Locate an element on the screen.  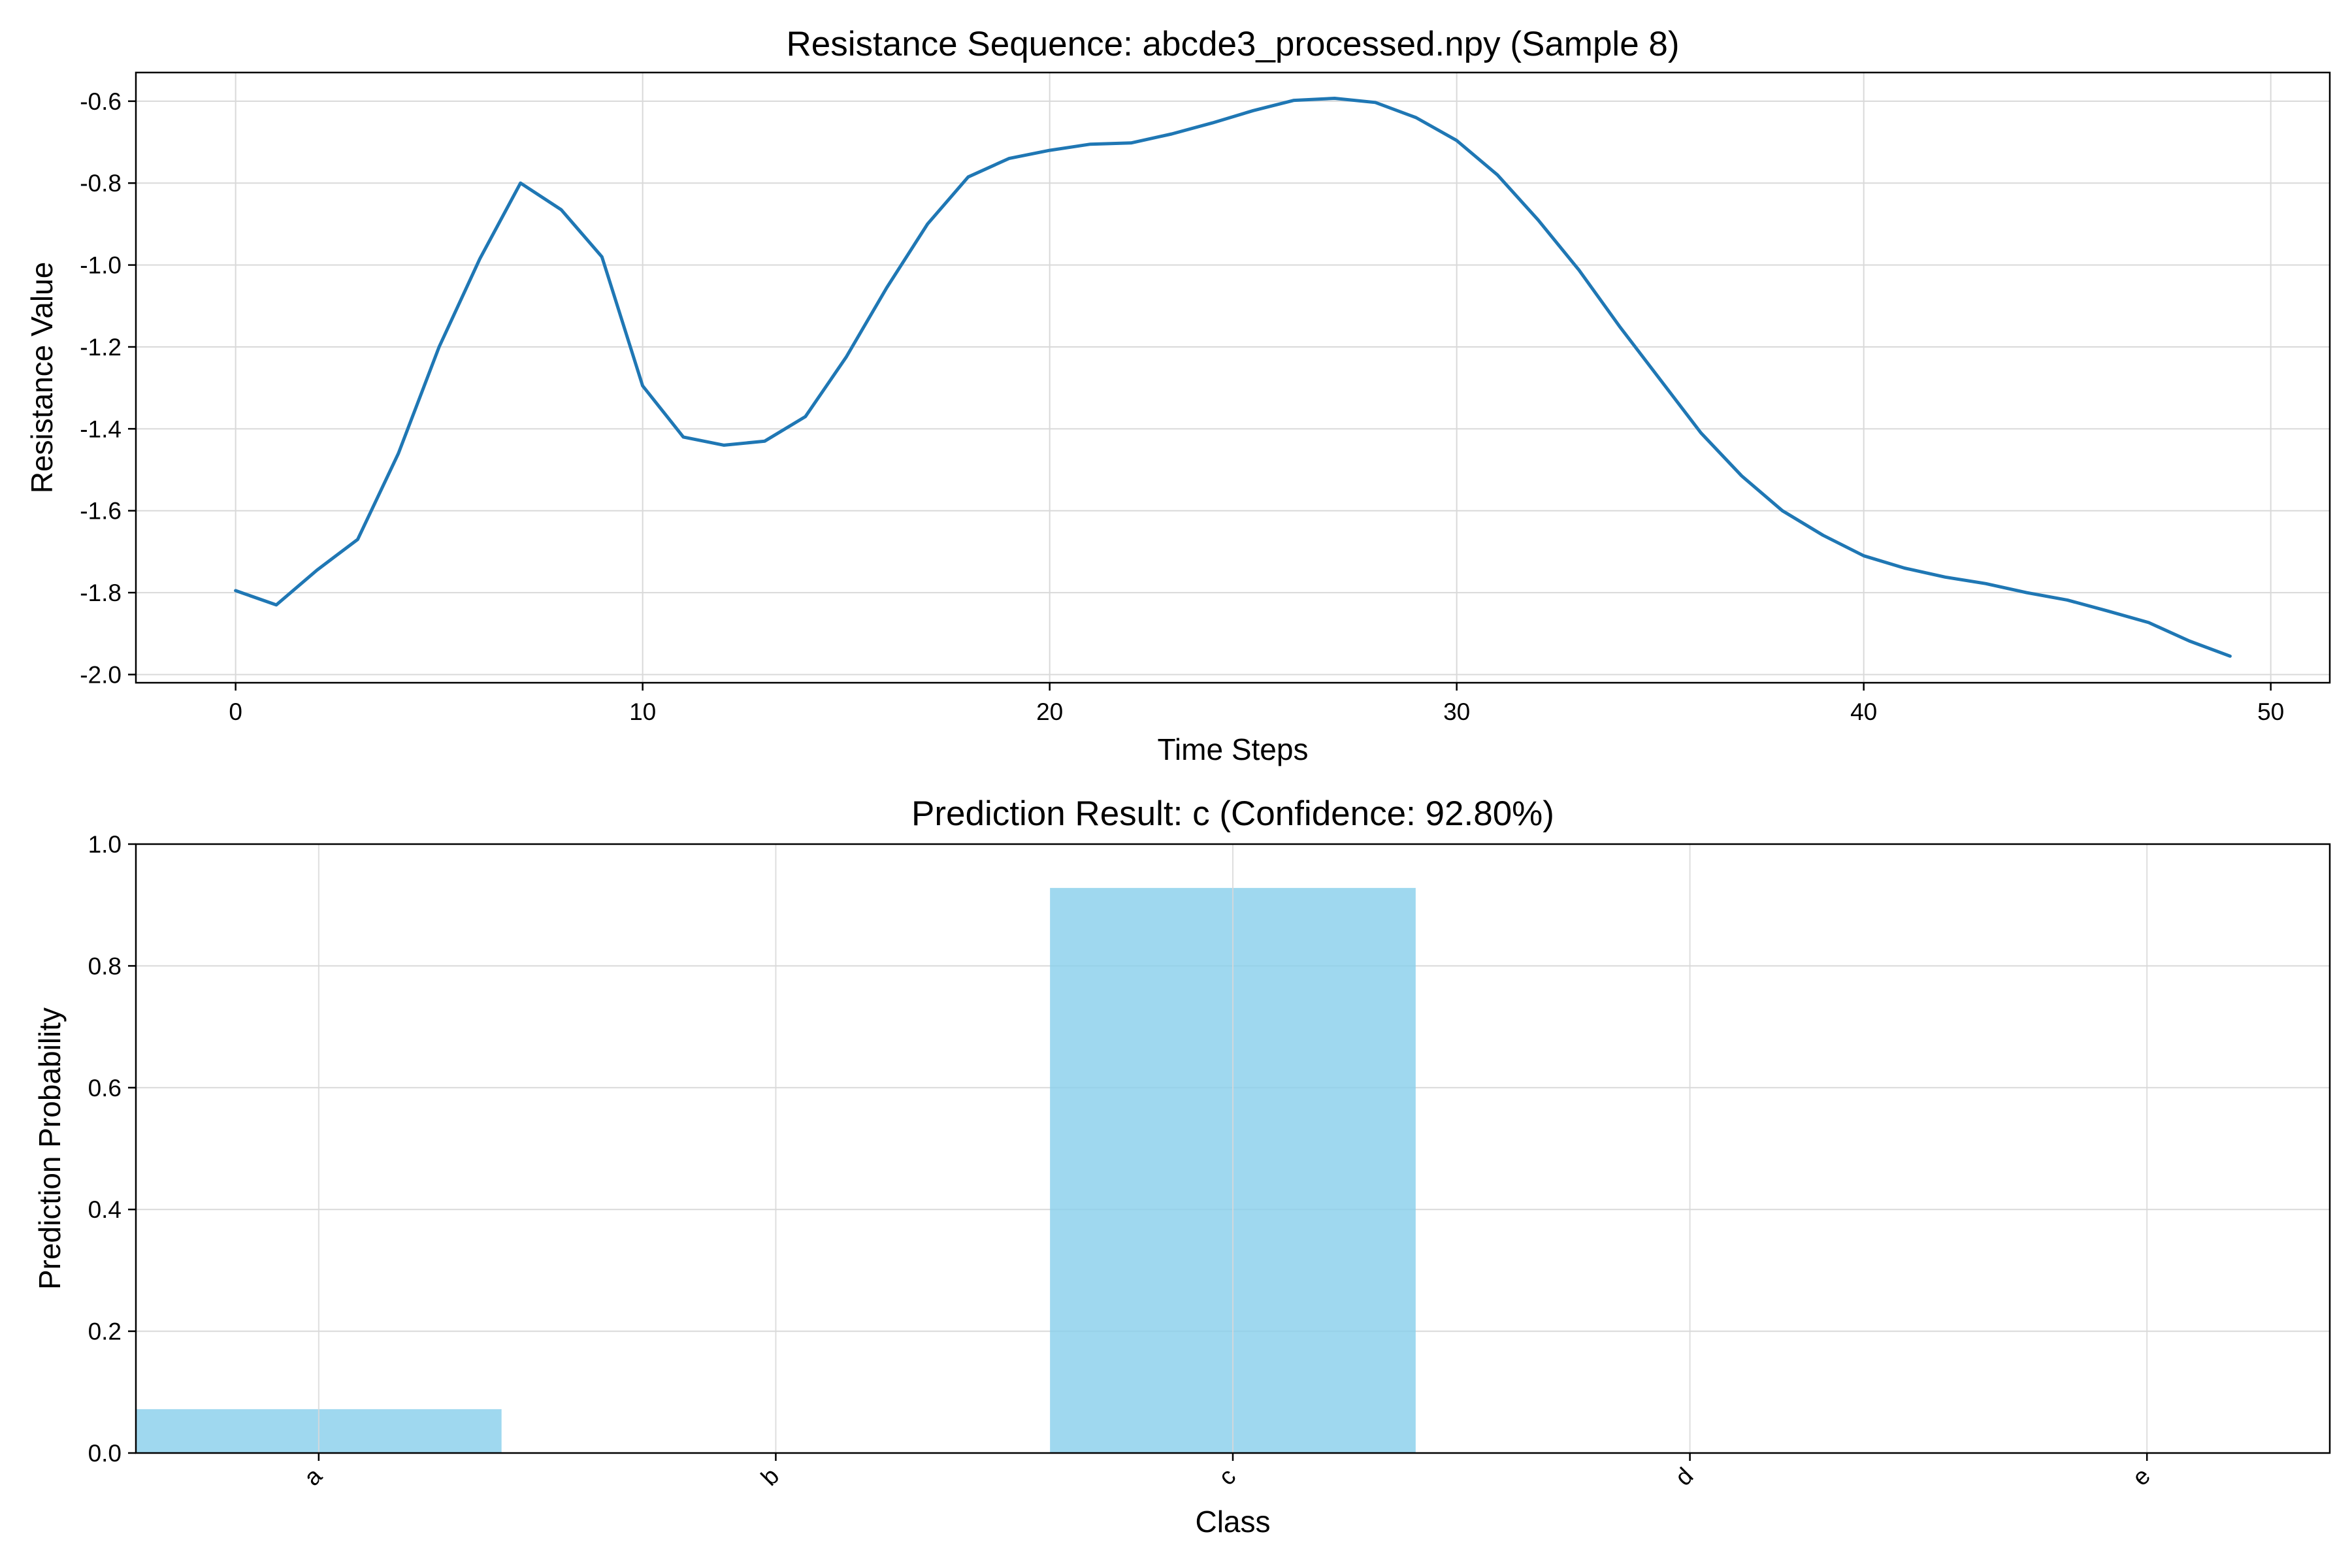
line-chart-y-tick-label: -1.0 is located at coordinates (101, 265).